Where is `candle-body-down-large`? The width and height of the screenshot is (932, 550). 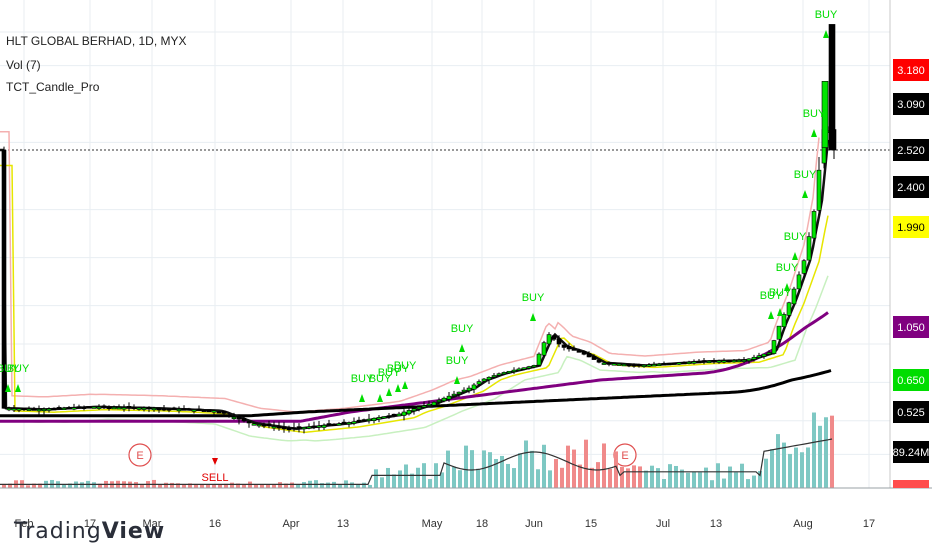 candle-body-down-large is located at coordinates (832, 87).